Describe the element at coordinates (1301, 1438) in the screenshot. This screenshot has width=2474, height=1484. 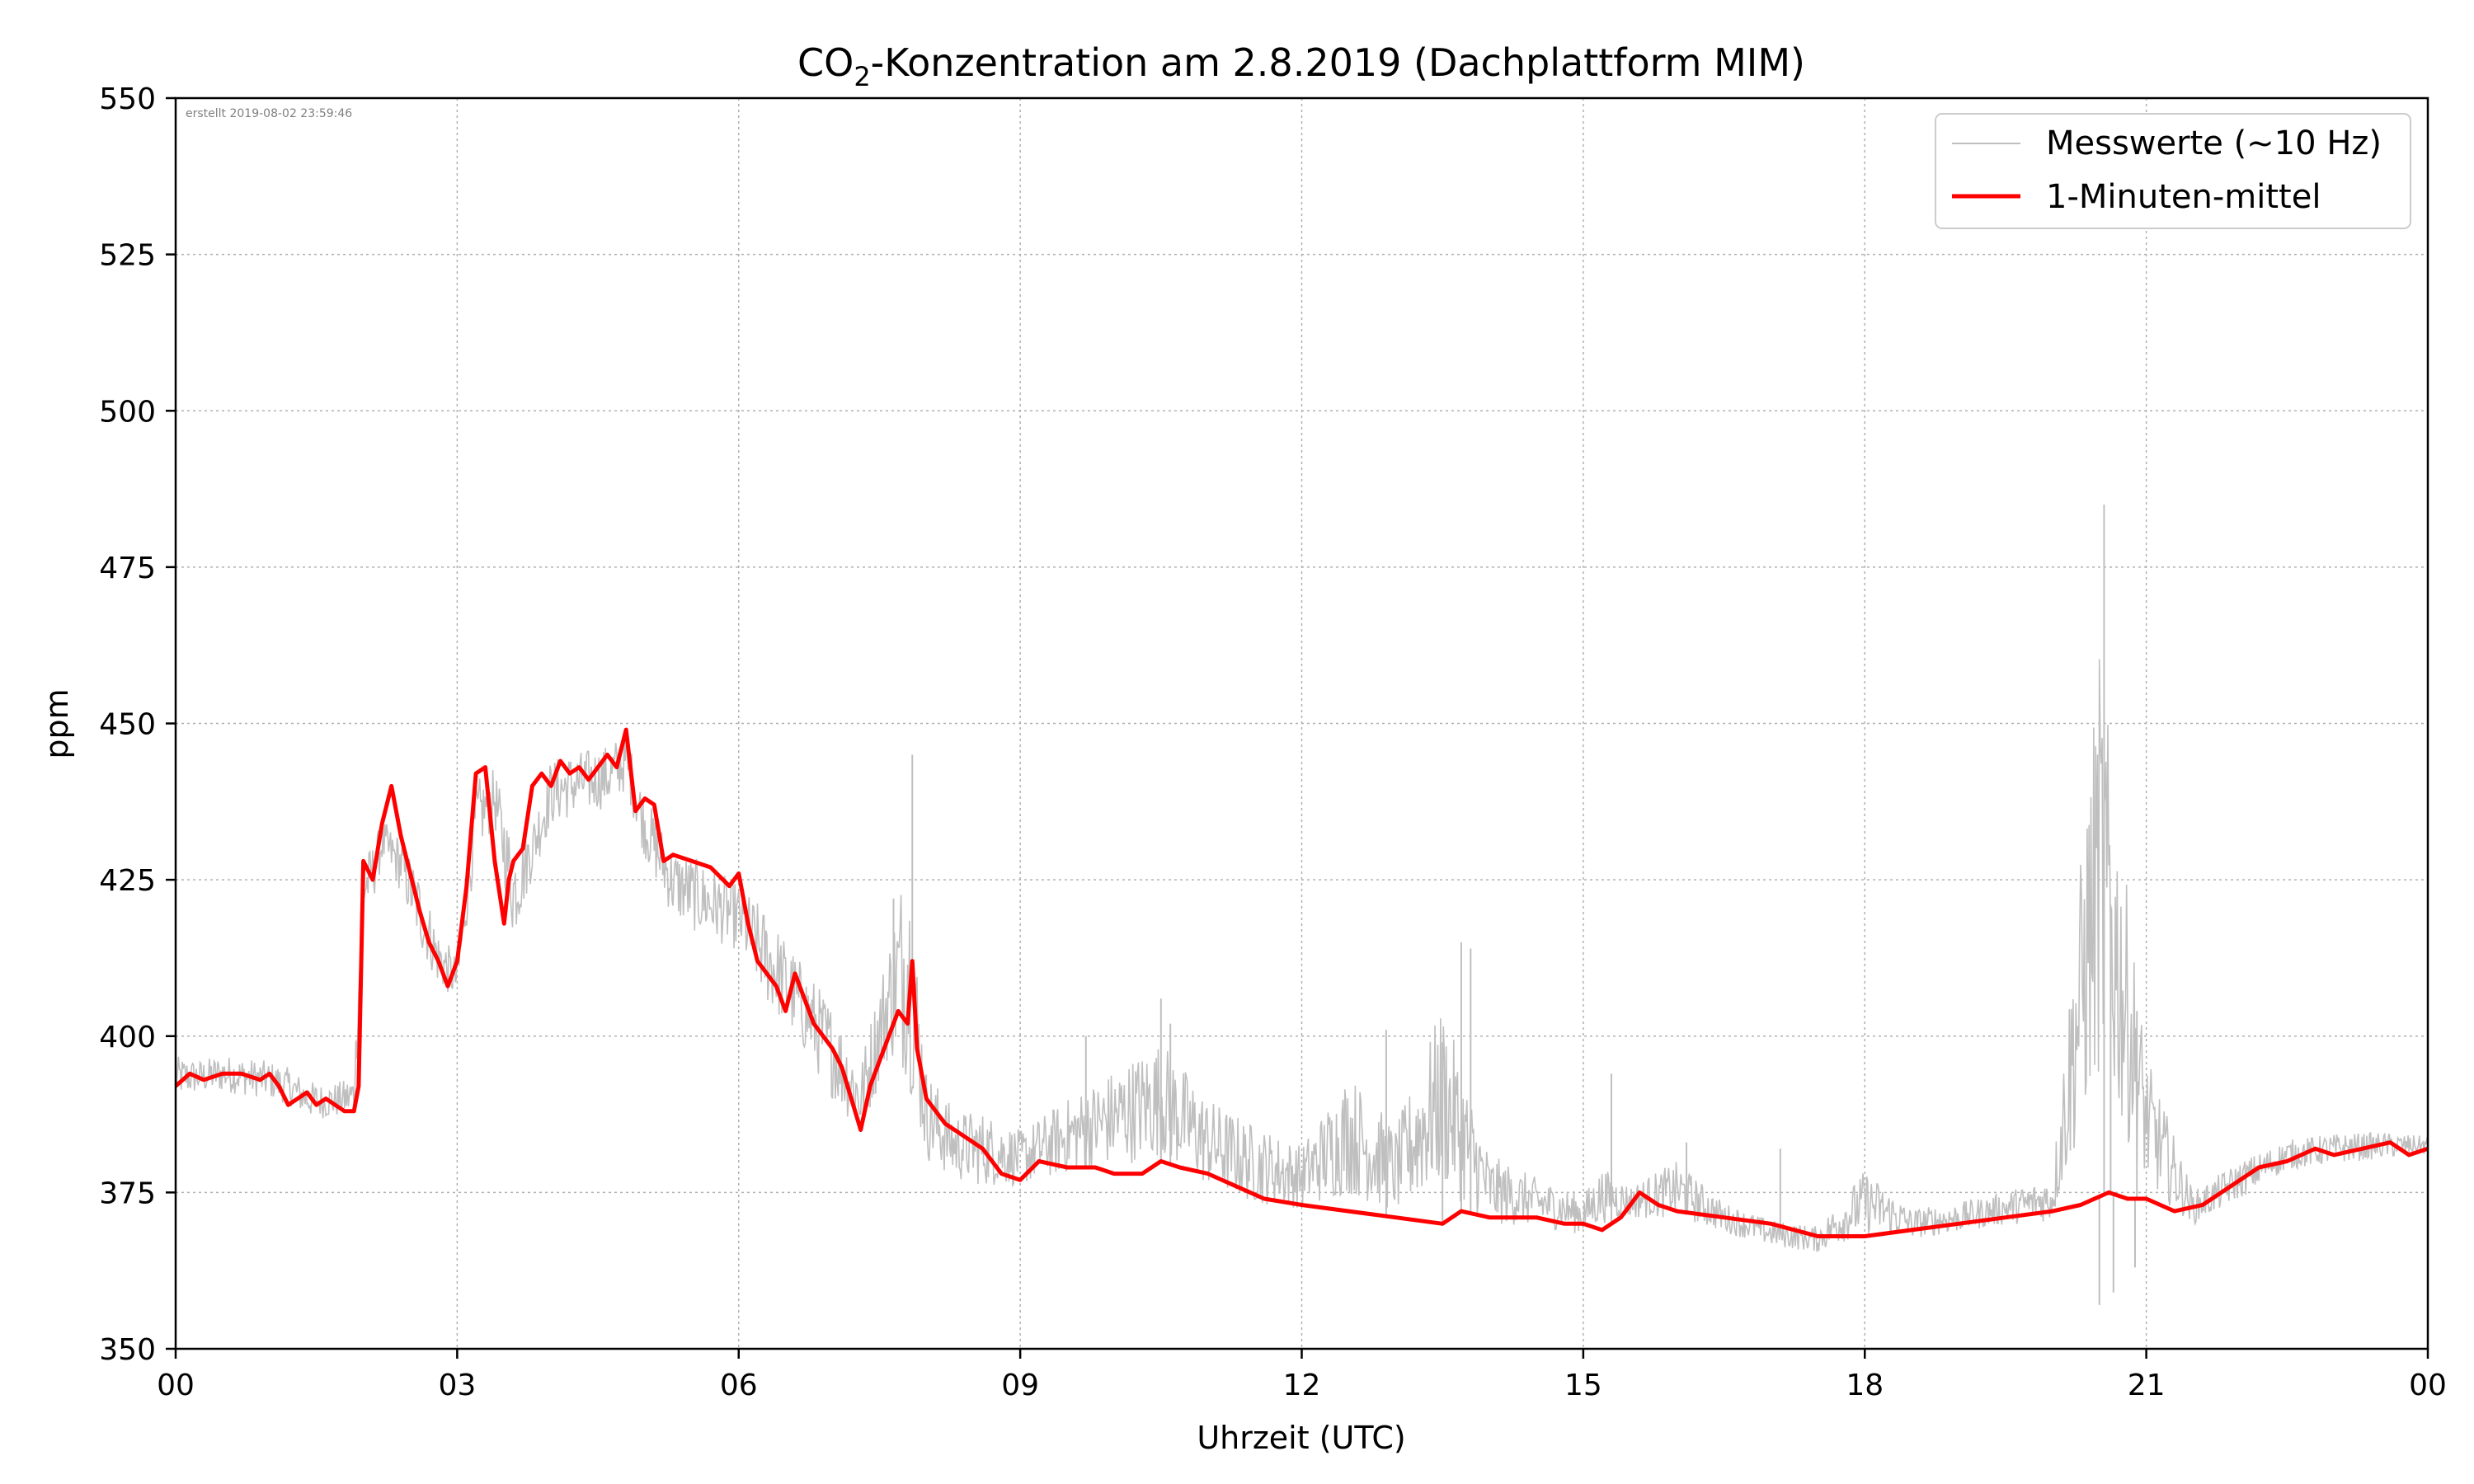
I see `x-axis-label: Uhrzeit (UTC)` at that location.